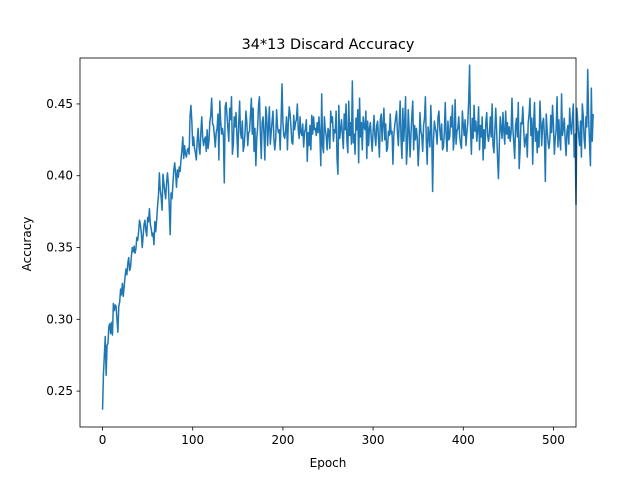  I want to click on y-tick-label: 0.40, so click(59, 176).